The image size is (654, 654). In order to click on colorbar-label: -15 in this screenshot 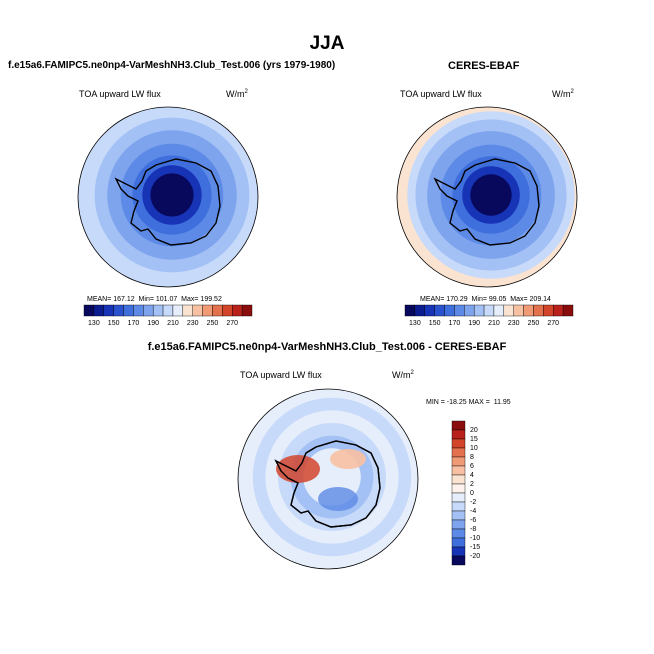, I will do `click(475, 547)`.